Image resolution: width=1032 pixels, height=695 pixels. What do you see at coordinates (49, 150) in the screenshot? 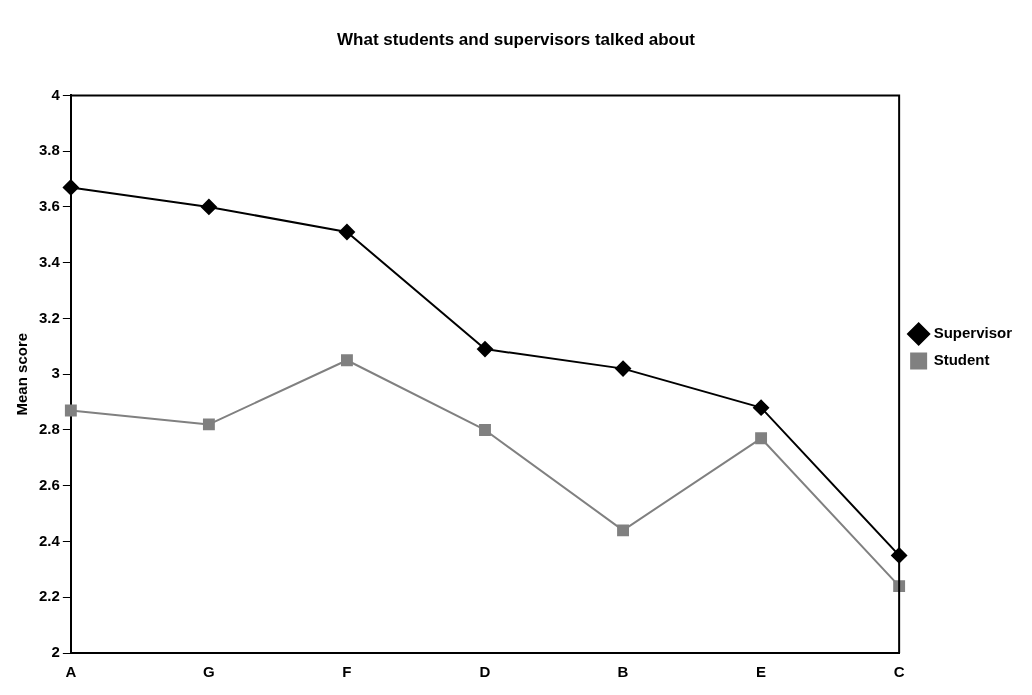
I see `y-tick-label: 3.8` at bounding box center [49, 150].